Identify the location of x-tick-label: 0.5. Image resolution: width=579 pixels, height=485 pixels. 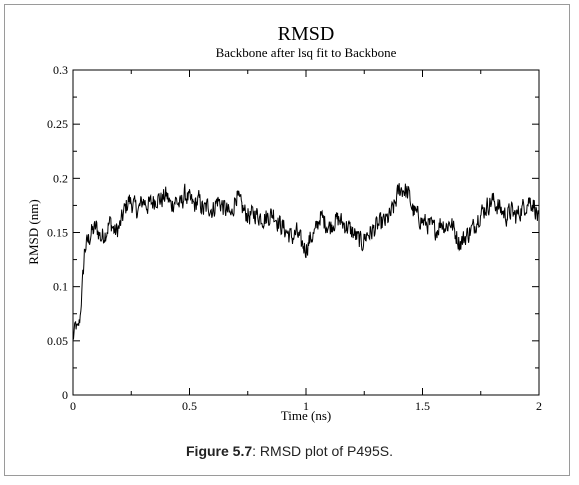
(189, 406).